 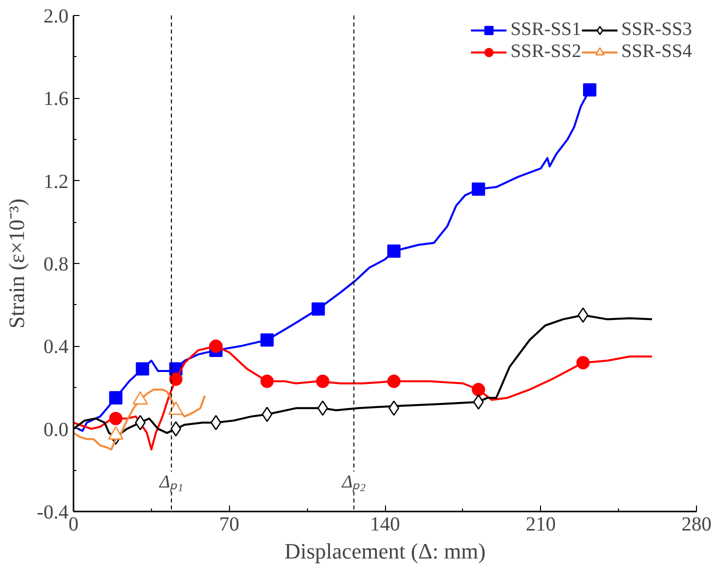 I want to click on y-tick-label: -0.4, so click(x=52, y=513).